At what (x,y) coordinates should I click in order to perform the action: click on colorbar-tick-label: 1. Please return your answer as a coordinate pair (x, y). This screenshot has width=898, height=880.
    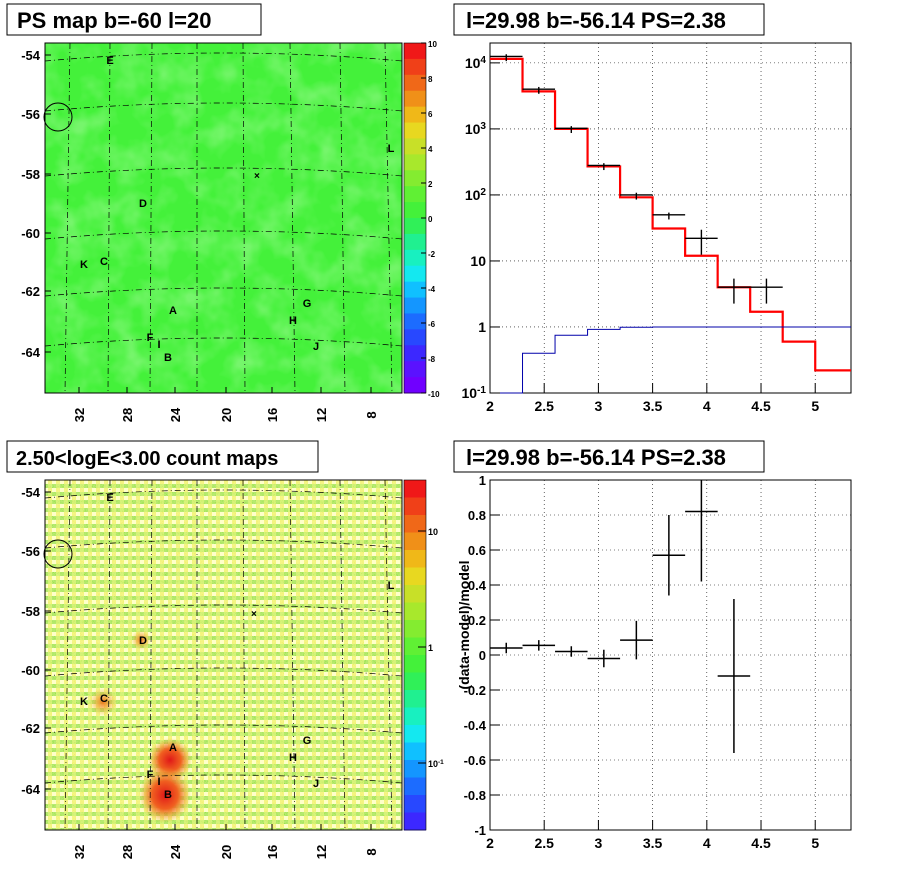
    Looking at the image, I should click on (430, 648).